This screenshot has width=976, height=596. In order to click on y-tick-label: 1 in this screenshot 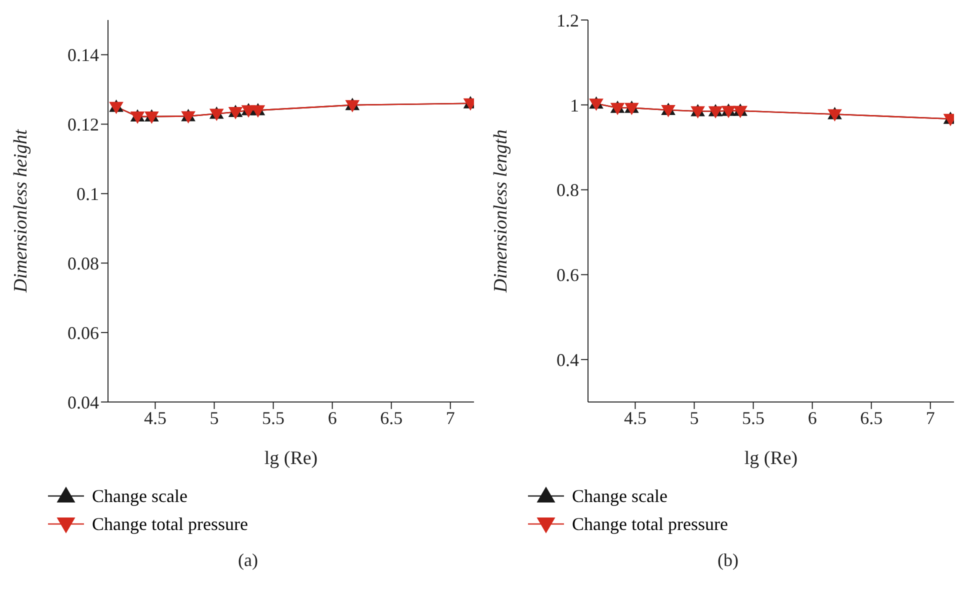, I will do `click(574, 105)`.